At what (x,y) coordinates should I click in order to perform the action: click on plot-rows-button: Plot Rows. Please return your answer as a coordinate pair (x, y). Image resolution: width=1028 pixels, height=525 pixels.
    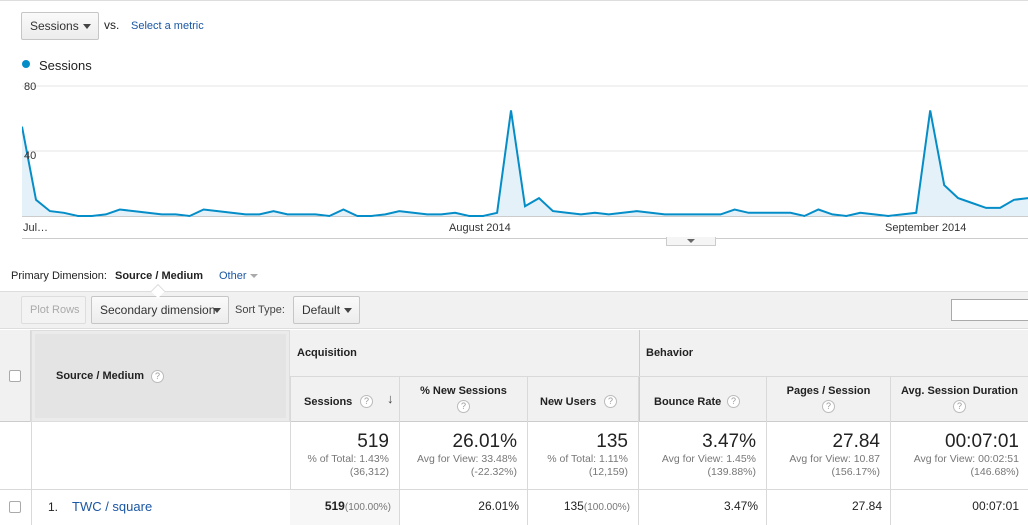
    Looking at the image, I should click on (53, 310).